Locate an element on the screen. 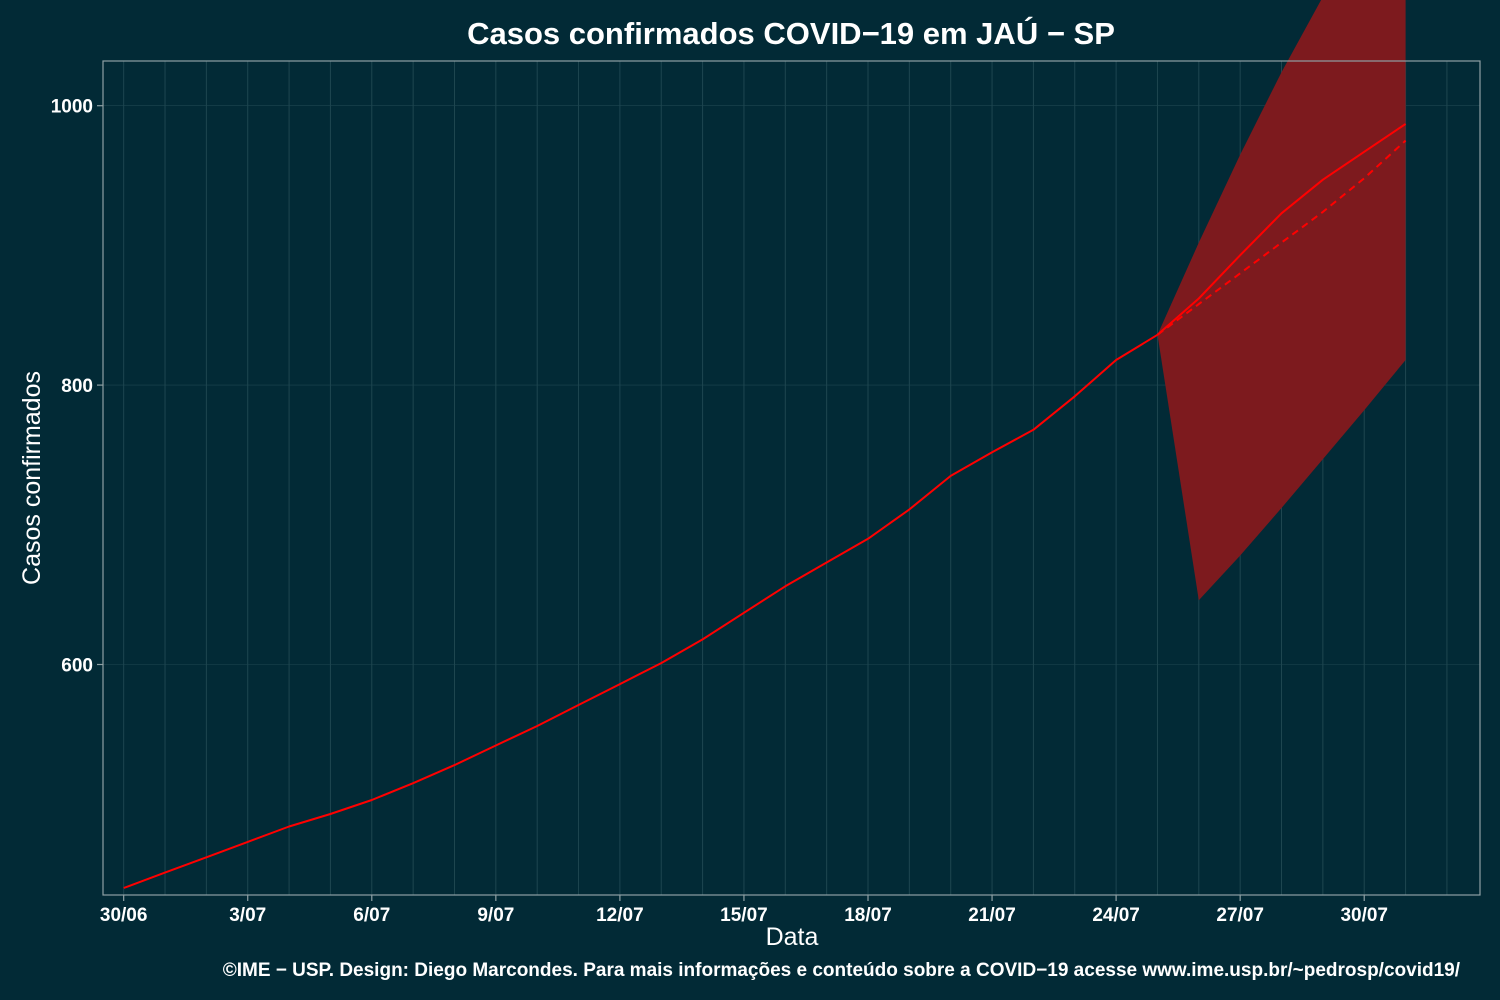 The height and width of the screenshot is (1000, 1500). x-tick-label: 3/07 is located at coordinates (247, 915).